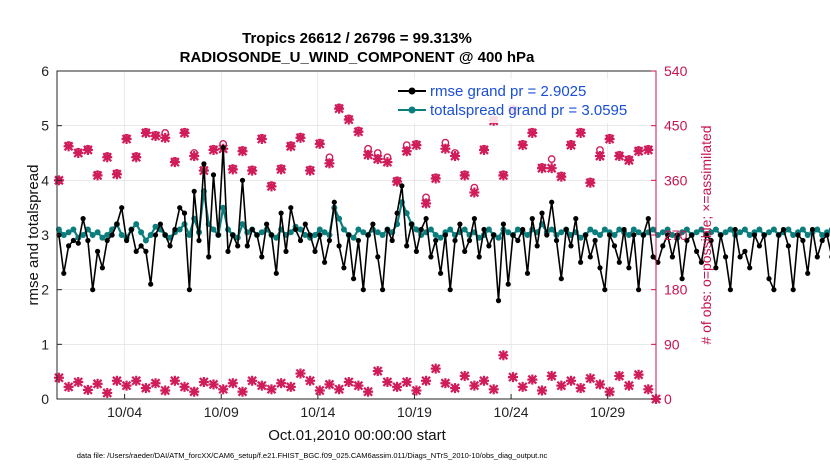 Image resolution: width=830 pixels, height=470 pixels. What do you see at coordinates (45, 344) in the screenshot?
I see `left-tick-label-1: 1` at bounding box center [45, 344].